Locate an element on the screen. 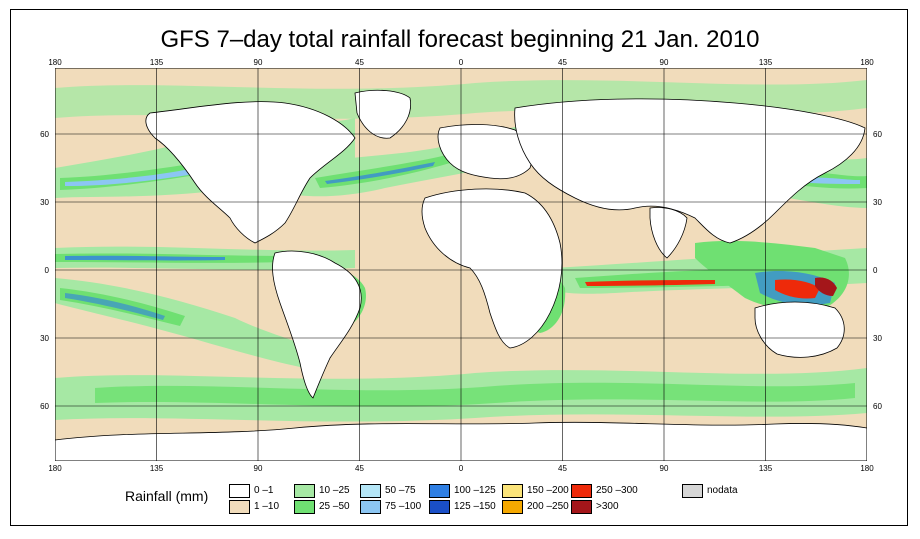  legend-label: nodata is located at coordinates (722, 490).